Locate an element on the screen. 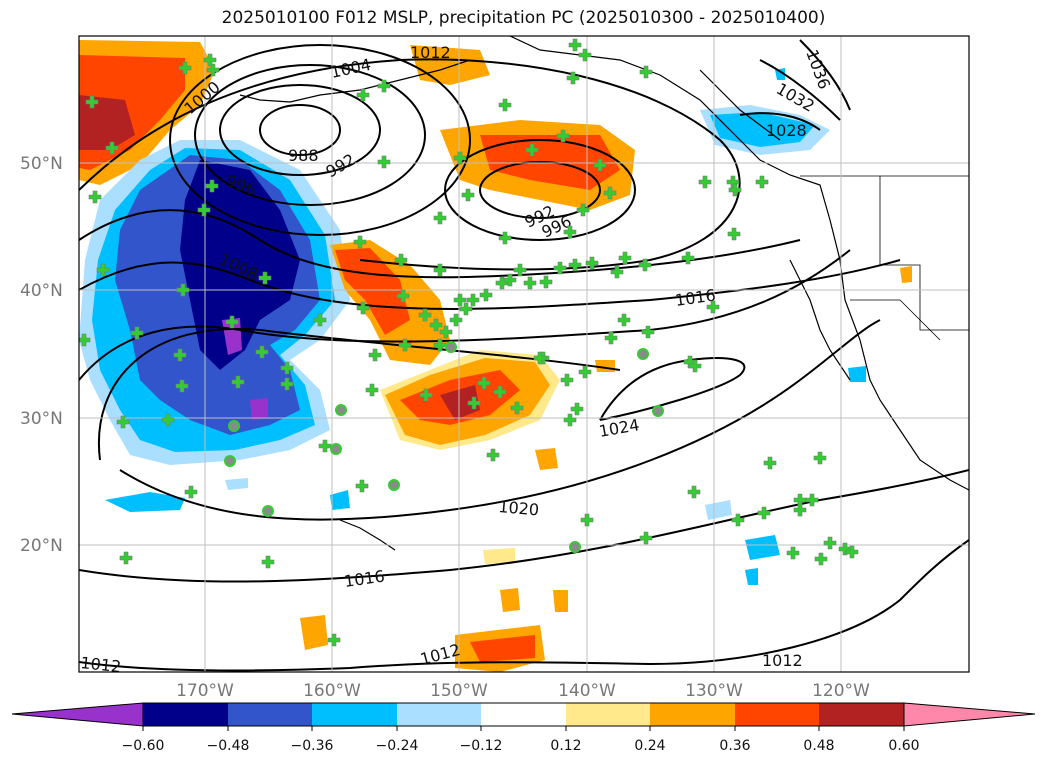 The width and height of the screenshot is (1047, 765). colorbar-tick-label: −0.36 is located at coordinates (312, 746).